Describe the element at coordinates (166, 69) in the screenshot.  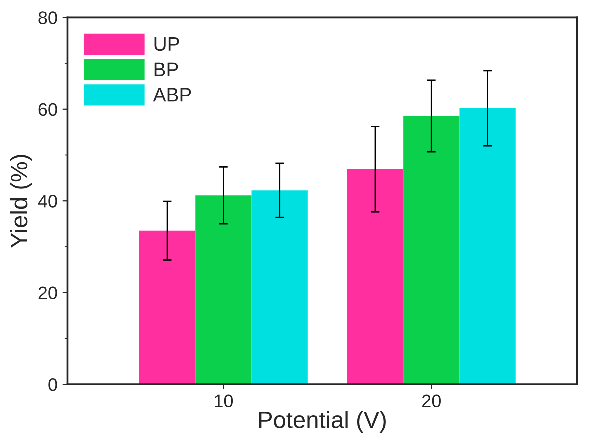
I see `legend-label: BP` at that location.